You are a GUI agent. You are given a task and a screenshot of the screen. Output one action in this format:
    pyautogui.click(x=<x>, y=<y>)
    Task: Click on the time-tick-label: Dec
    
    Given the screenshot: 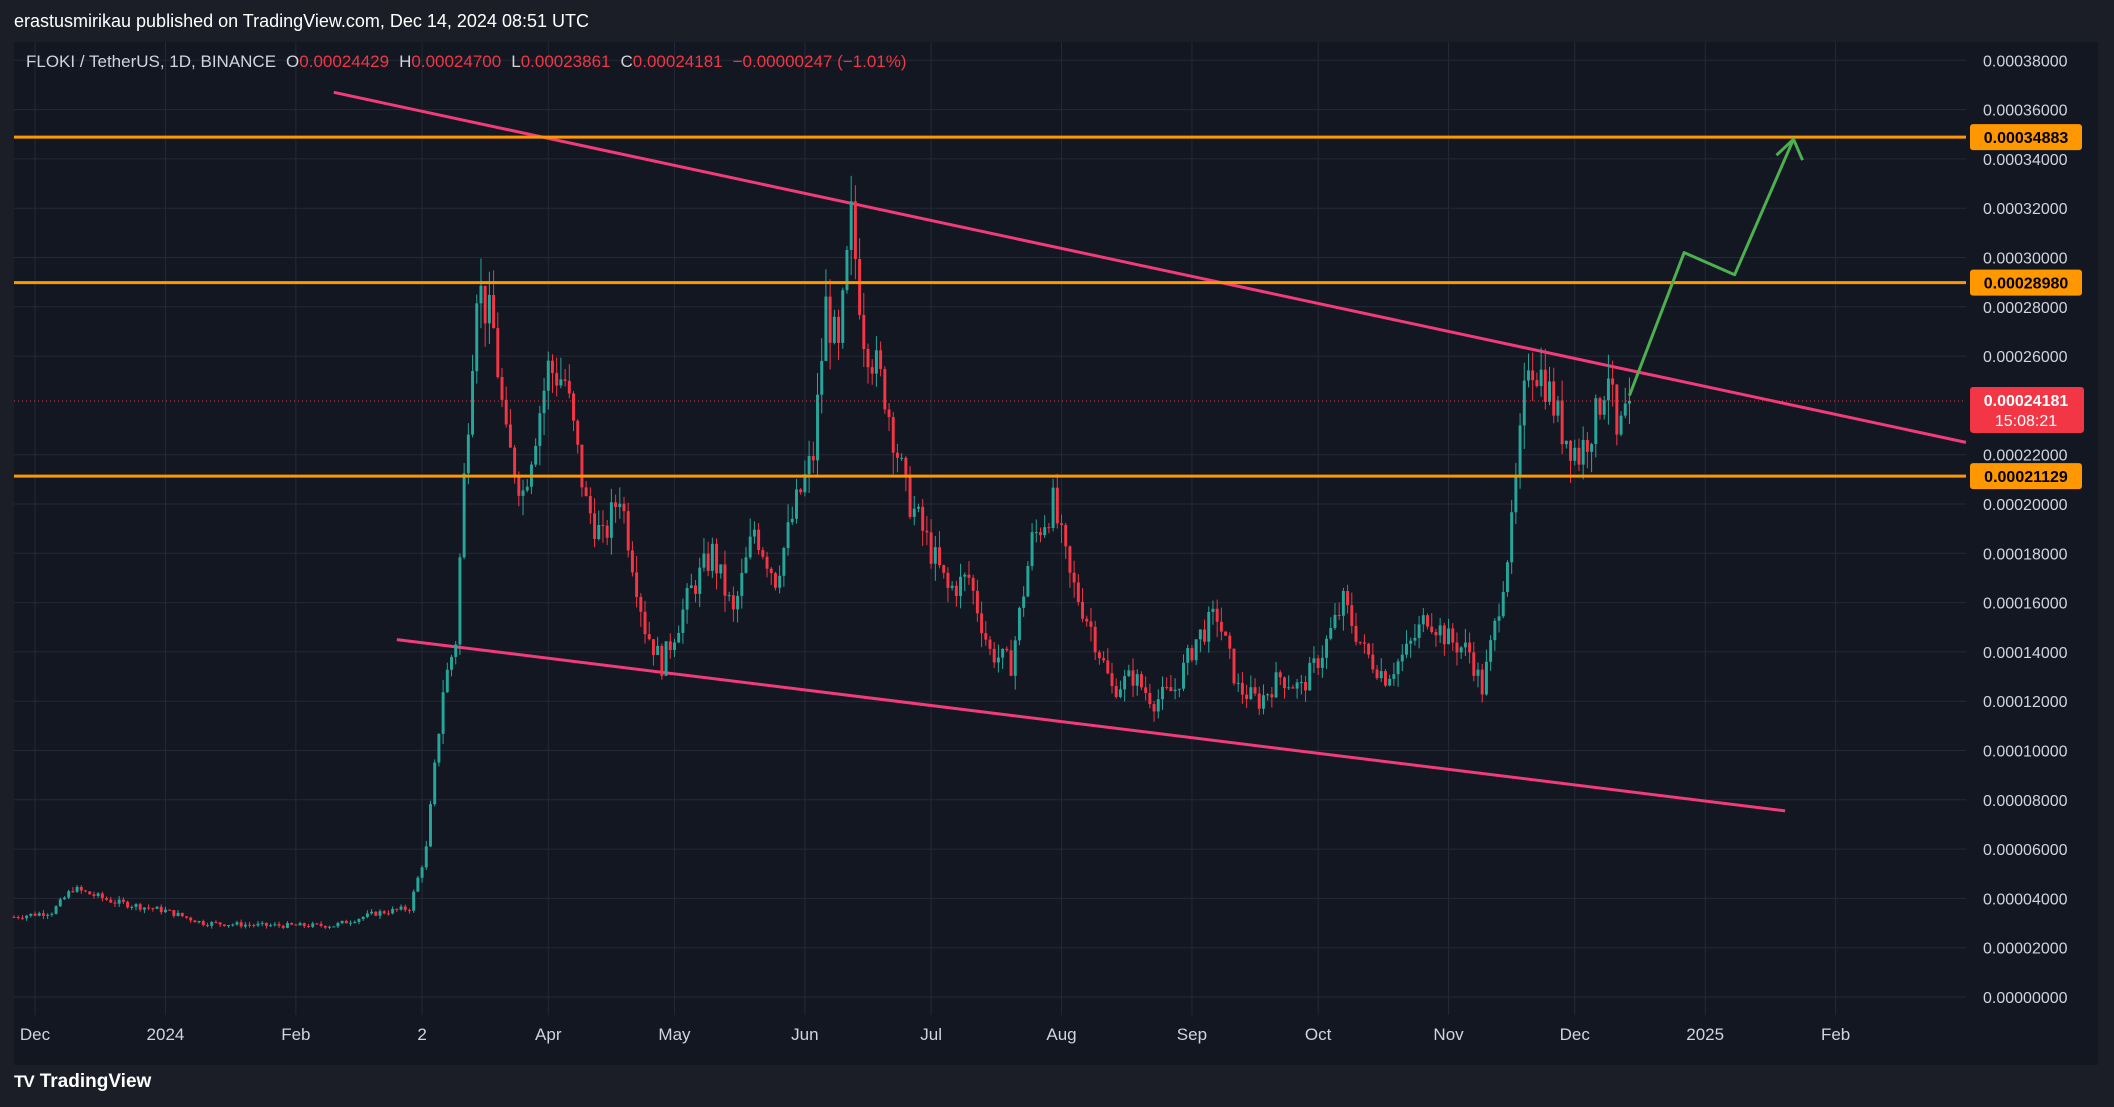 What is the action you would take?
    pyautogui.click(x=35, y=1034)
    